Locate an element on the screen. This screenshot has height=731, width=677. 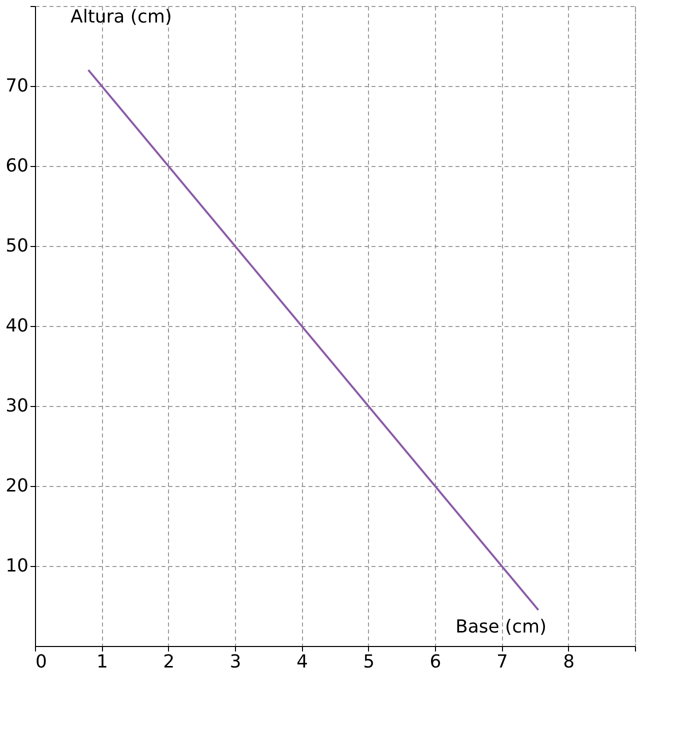
x-tick-label: 1 is located at coordinates (102, 662).